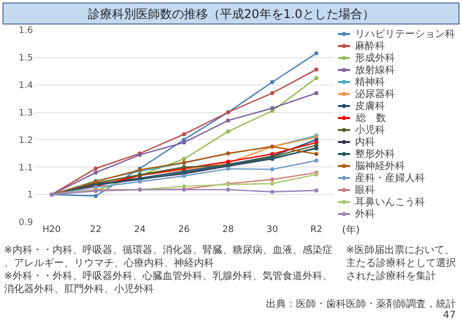  I want to click on x-tick-label: 26, so click(184, 230).